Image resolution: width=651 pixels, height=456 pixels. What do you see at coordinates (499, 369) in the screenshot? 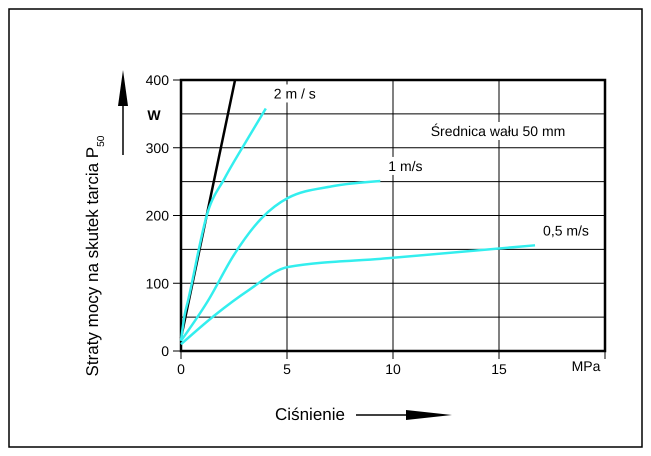
I see `x-tick-label: 15` at bounding box center [499, 369].